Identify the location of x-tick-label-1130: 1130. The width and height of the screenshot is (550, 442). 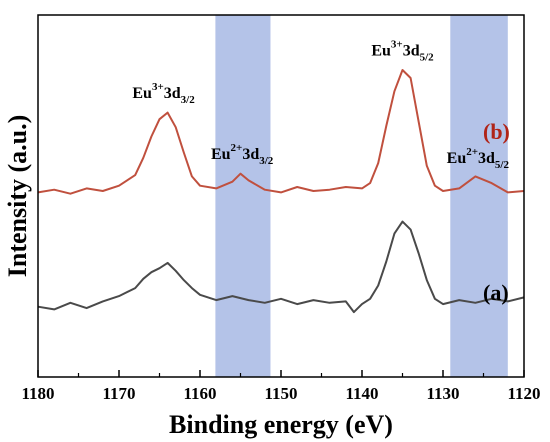
(442, 393).